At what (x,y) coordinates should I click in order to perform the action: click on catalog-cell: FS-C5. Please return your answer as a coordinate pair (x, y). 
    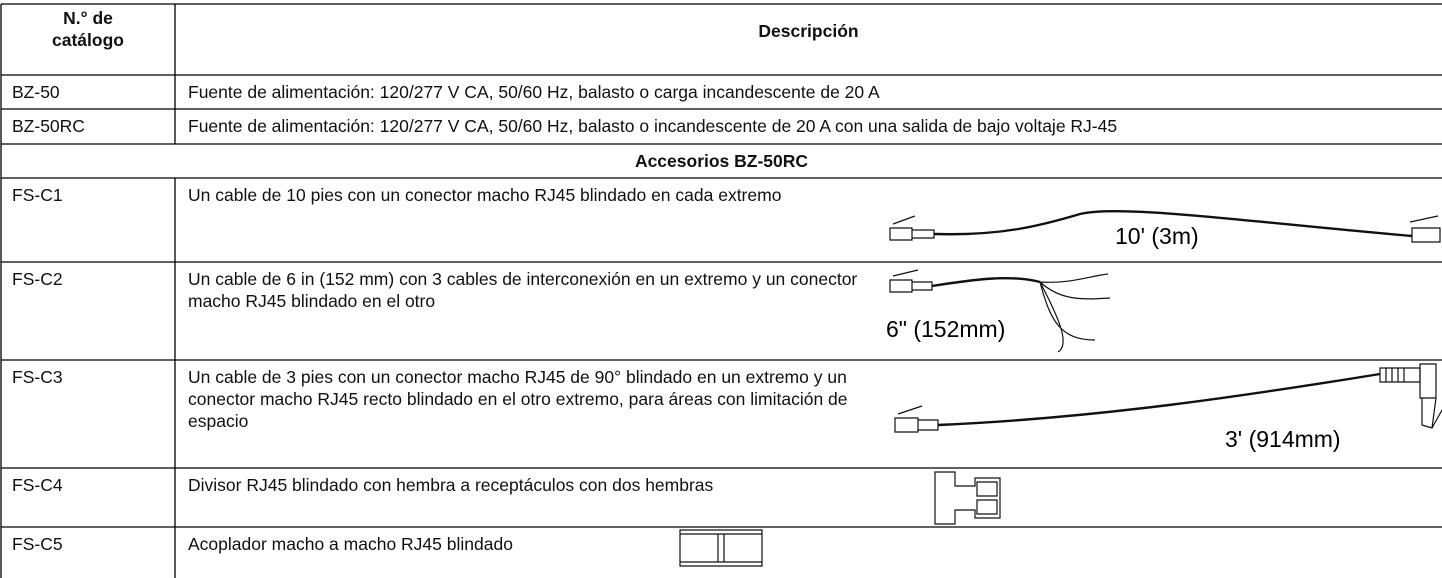
    Looking at the image, I should click on (37, 544).